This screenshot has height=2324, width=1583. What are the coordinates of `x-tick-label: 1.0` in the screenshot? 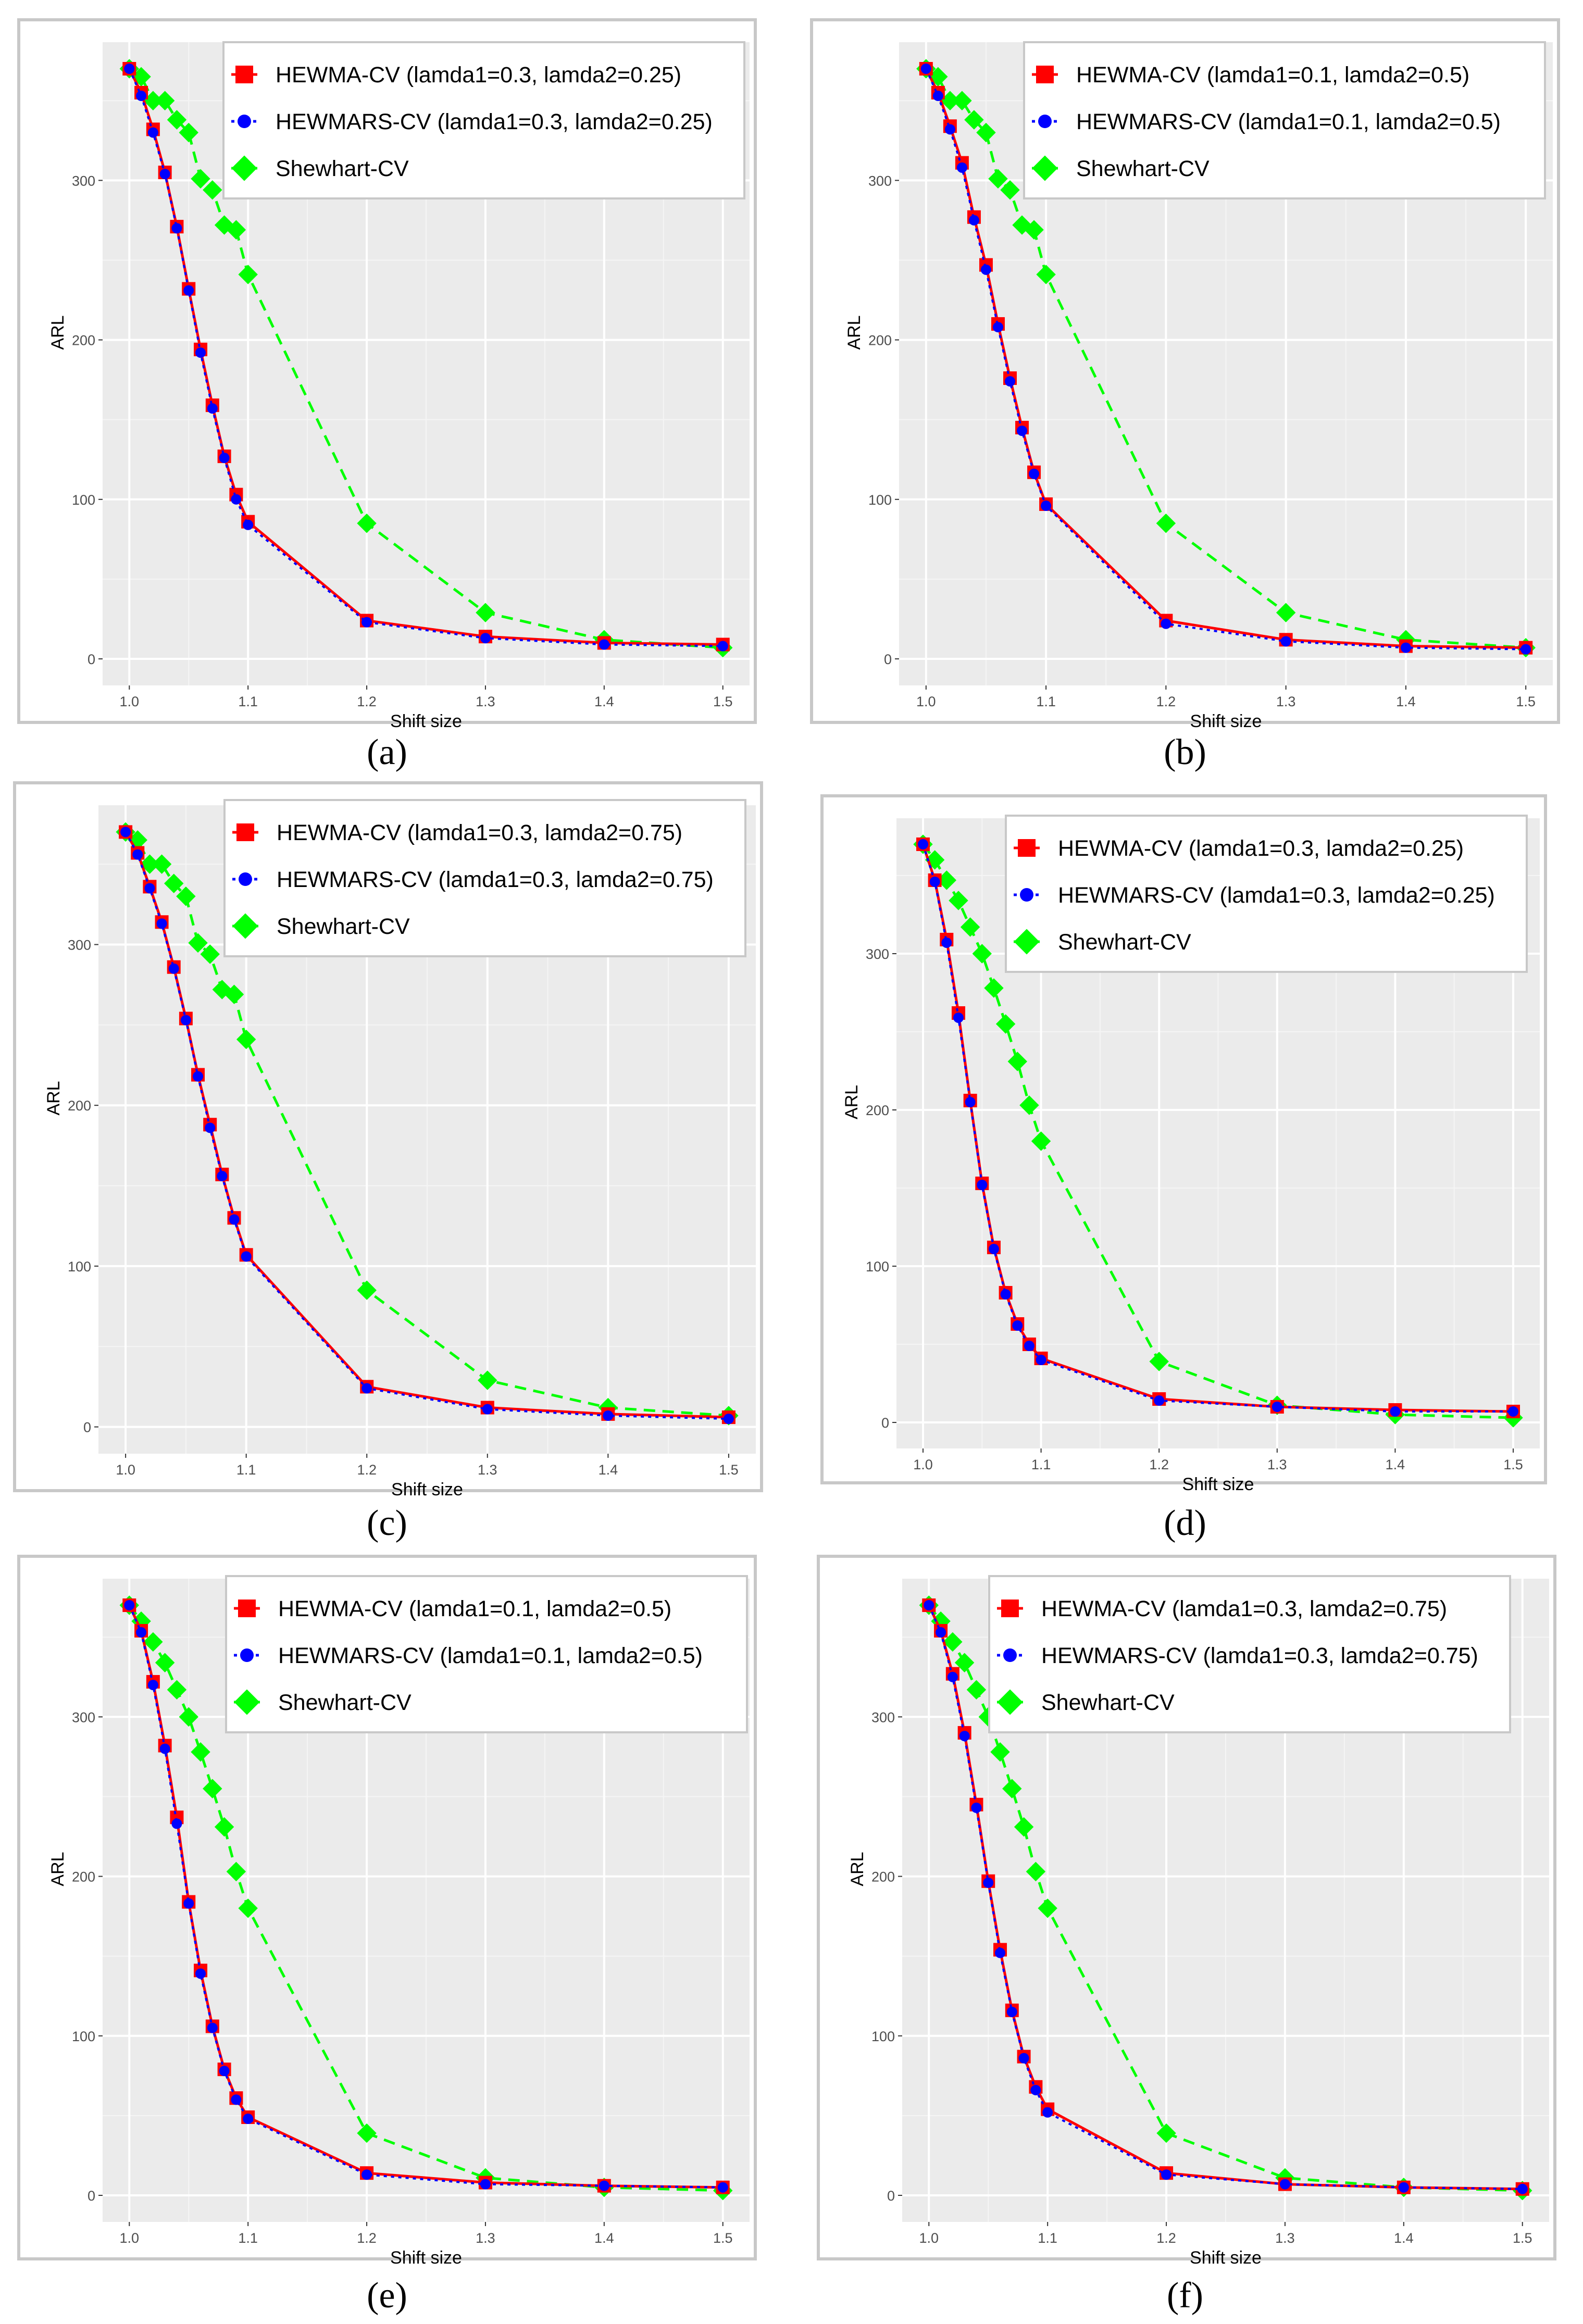 It's located at (929, 2238).